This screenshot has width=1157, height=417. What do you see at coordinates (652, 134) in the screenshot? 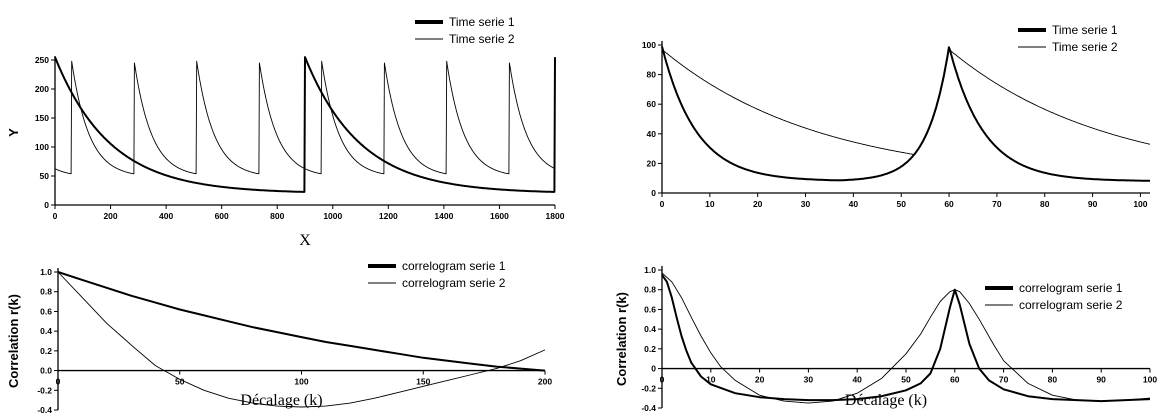
I see `y-tick-label: 40` at bounding box center [652, 134].